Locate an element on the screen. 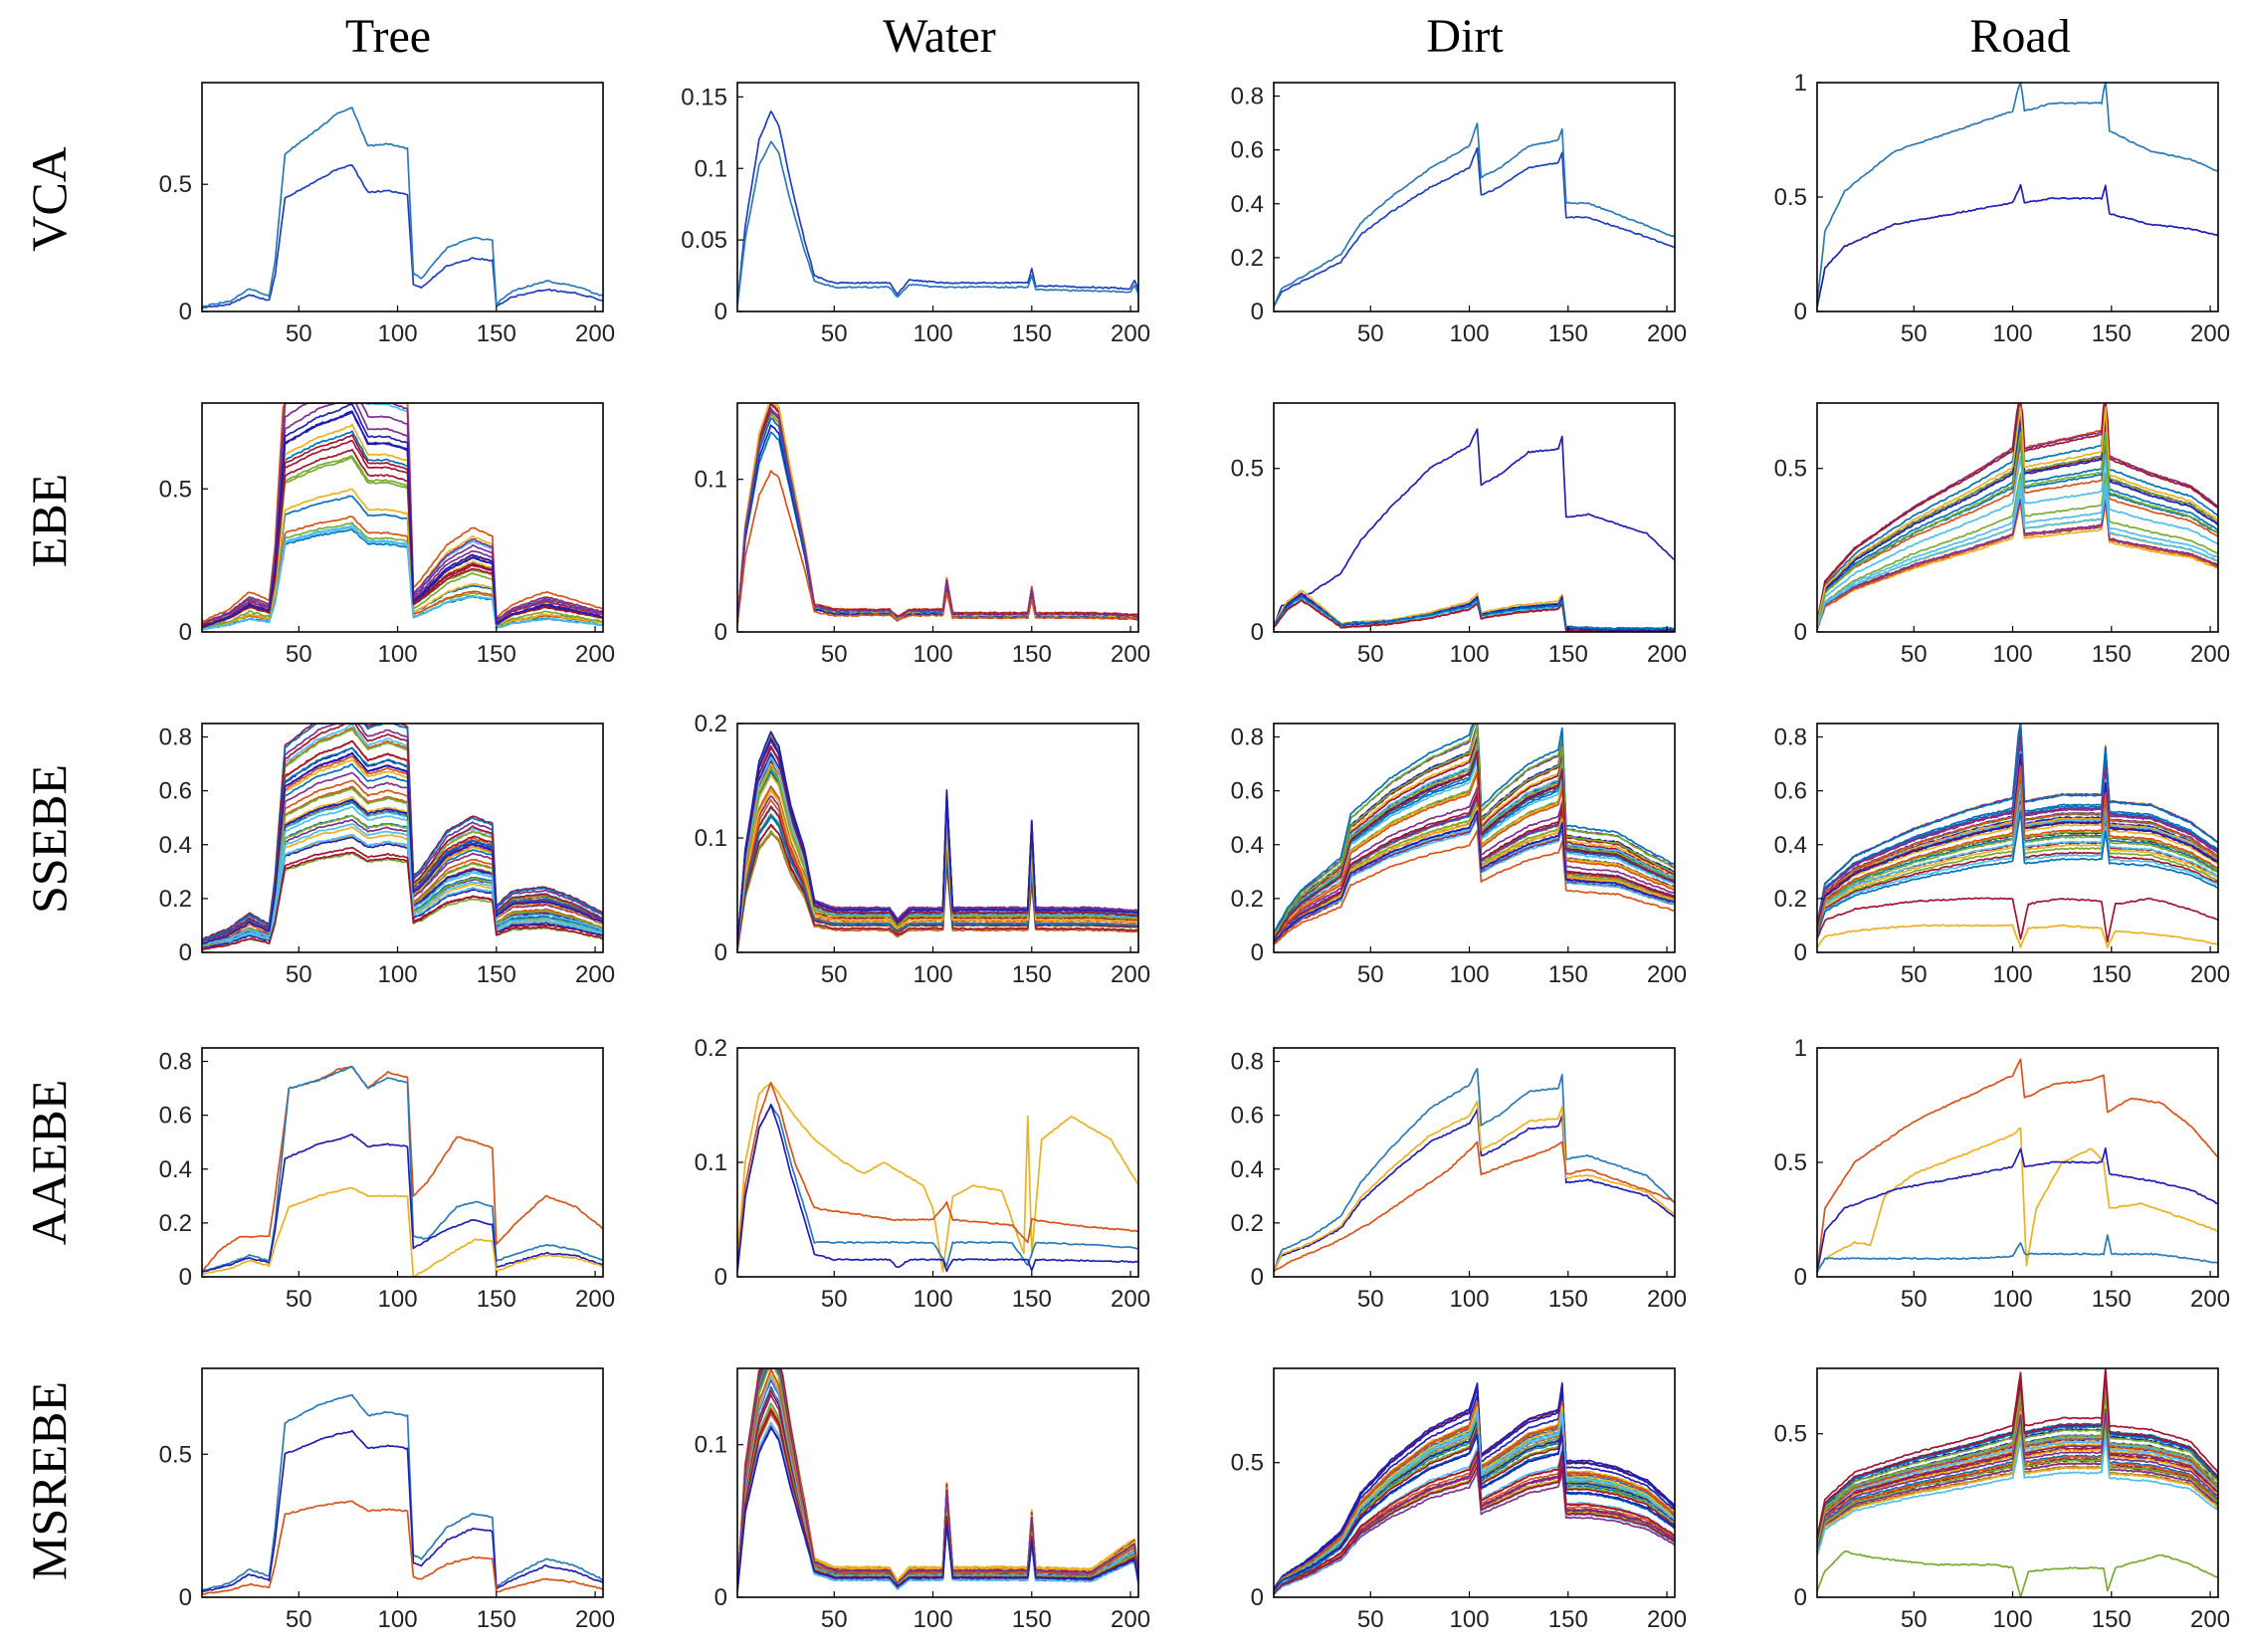  panel-ebe-tree: 50 100 150 200 0 0.5 is located at coordinates (387, 535).